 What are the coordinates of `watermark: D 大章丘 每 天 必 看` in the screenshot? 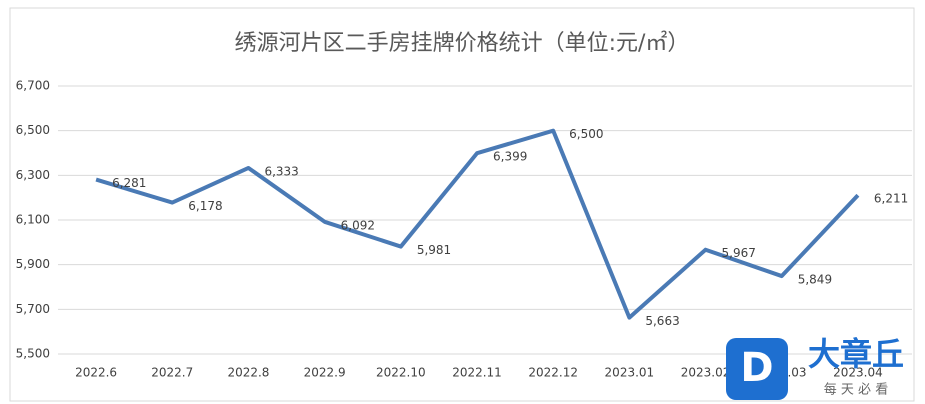 It's located at (815, 367).